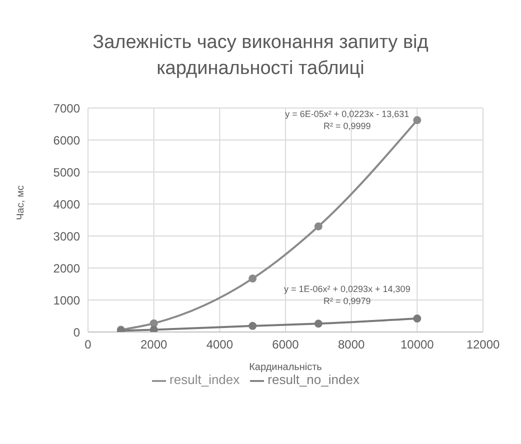 The image size is (521, 444). Describe the element at coordinates (66, 236) in the screenshot. I see `y-tick-label: 3000` at that location.